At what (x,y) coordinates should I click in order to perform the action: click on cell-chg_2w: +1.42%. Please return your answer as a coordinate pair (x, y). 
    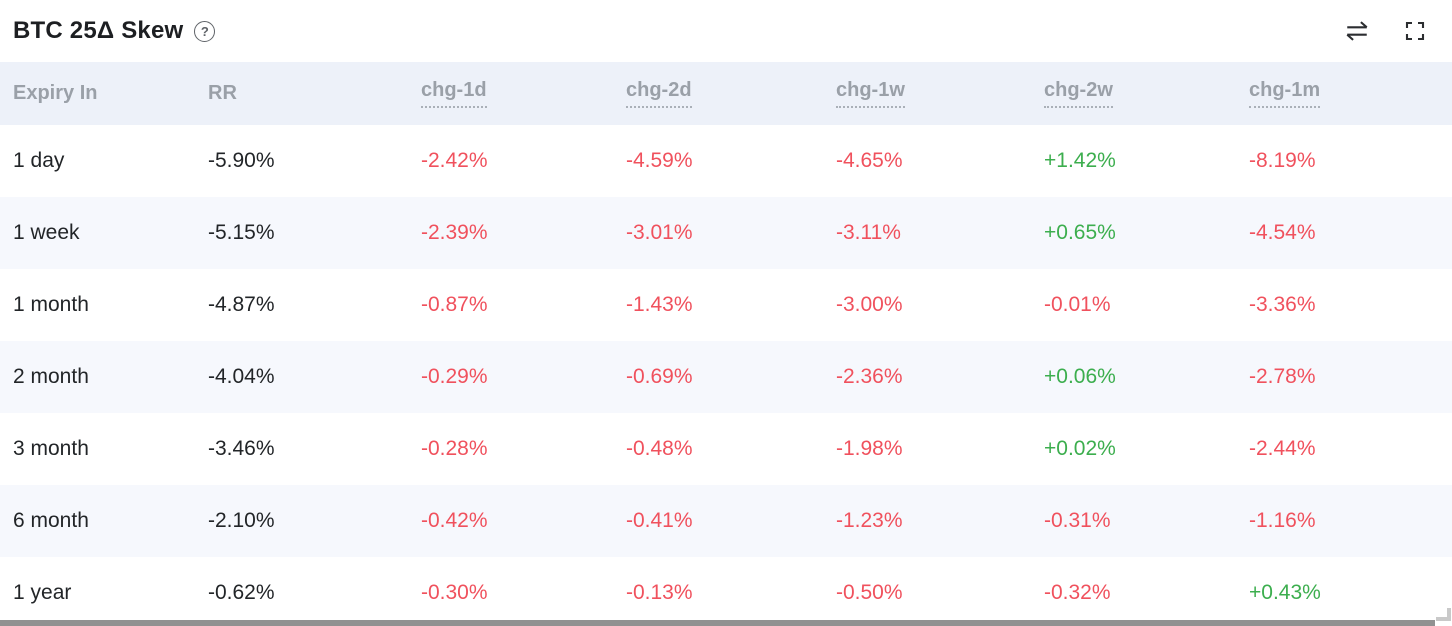
    Looking at the image, I should click on (1080, 160).